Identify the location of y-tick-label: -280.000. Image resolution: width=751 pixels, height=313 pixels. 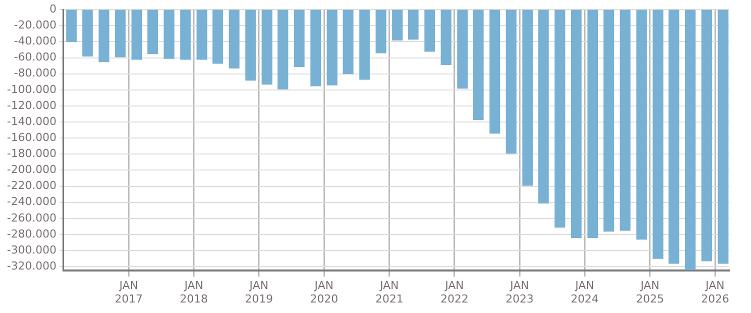
(31, 233).